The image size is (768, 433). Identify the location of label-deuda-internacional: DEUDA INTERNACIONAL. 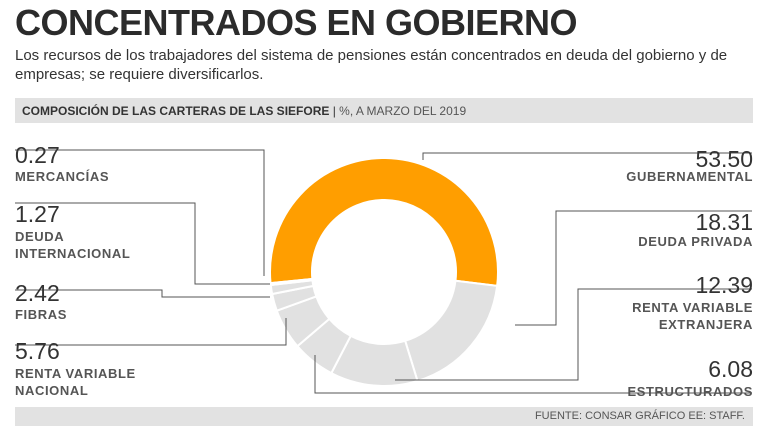
(72, 245).